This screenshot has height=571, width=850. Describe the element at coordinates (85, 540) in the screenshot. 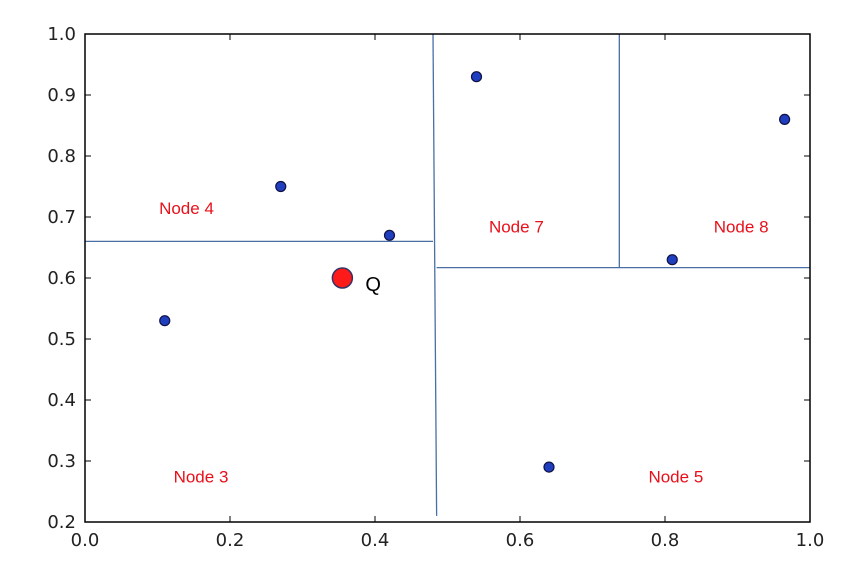

I see `x-tick-label: 0.0` at that location.